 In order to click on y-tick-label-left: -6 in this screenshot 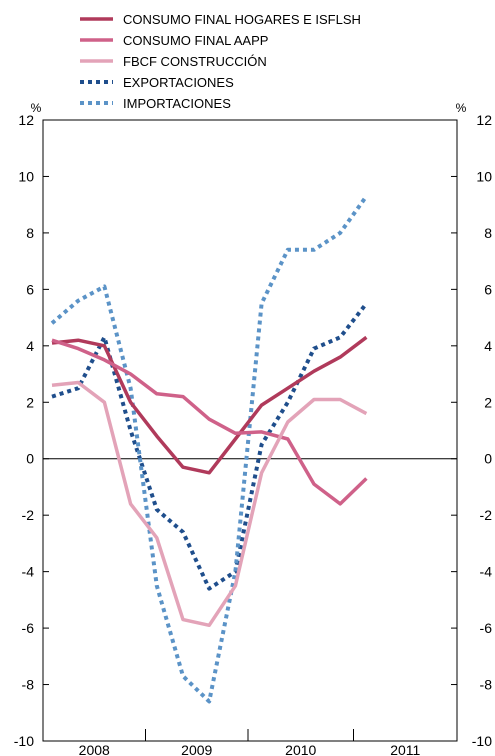, I will do `click(28, 628)`.